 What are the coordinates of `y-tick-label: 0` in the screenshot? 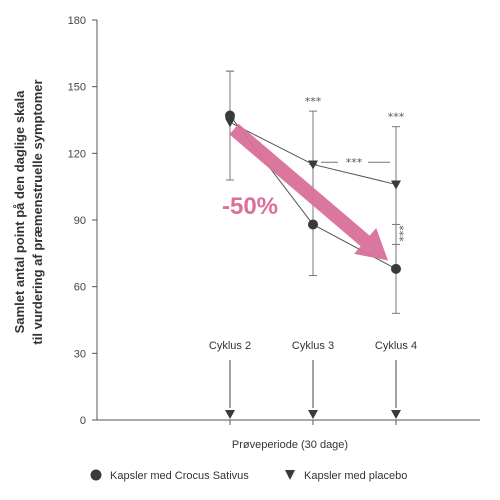 It's located at (83, 421).